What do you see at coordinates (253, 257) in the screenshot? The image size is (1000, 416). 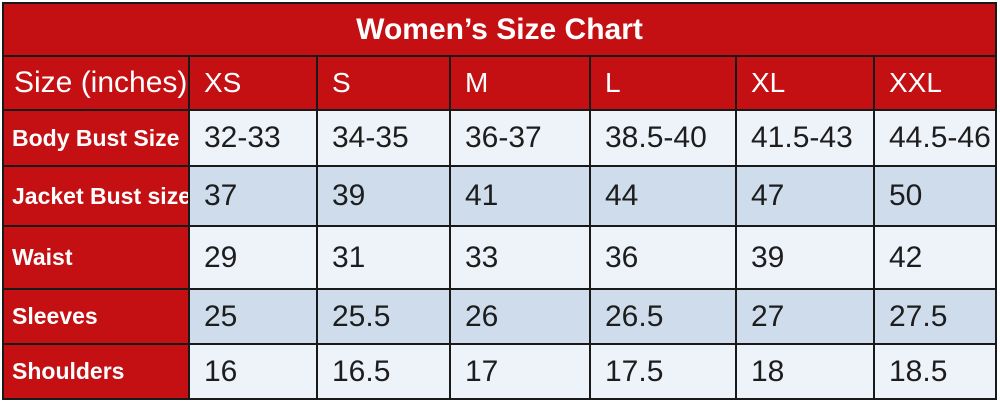 I see `cell-waist-xs: 29` at bounding box center [253, 257].